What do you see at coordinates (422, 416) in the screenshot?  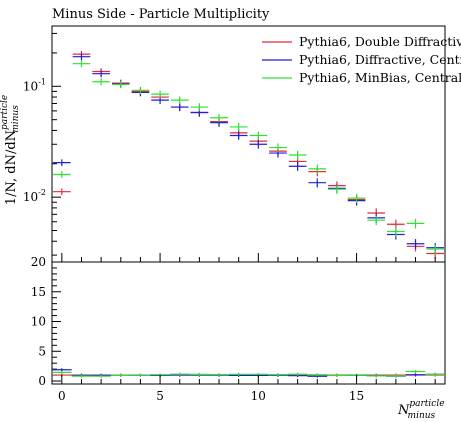 I see `x-axis-label-subscript: minus` at bounding box center [422, 416].